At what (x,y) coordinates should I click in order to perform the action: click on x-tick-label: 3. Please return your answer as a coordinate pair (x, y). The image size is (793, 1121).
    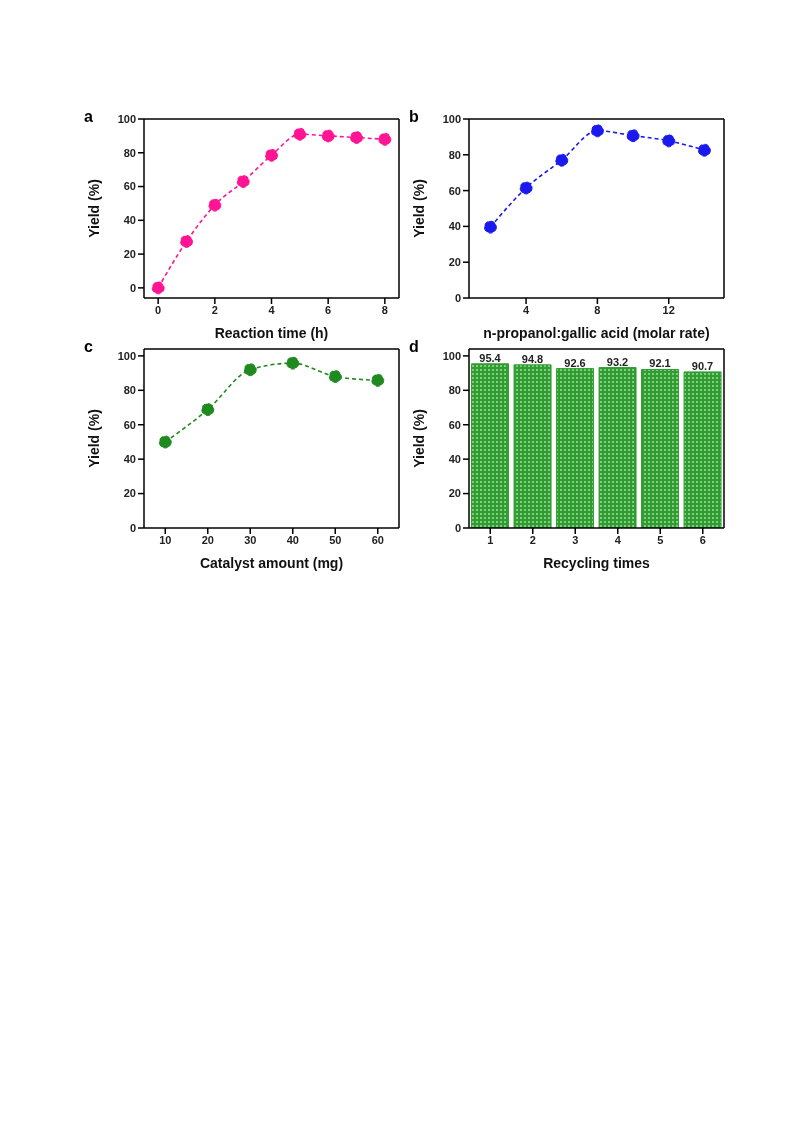
    Looking at the image, I should click on (575, 539).